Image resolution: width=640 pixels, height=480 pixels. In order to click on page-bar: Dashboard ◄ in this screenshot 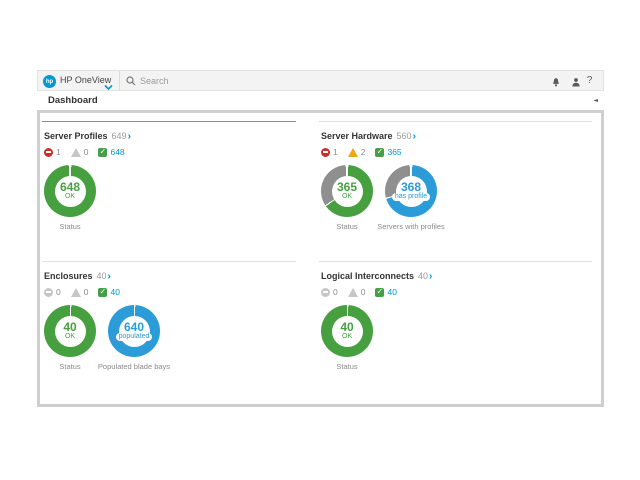, I will do `click(320, 100)`.